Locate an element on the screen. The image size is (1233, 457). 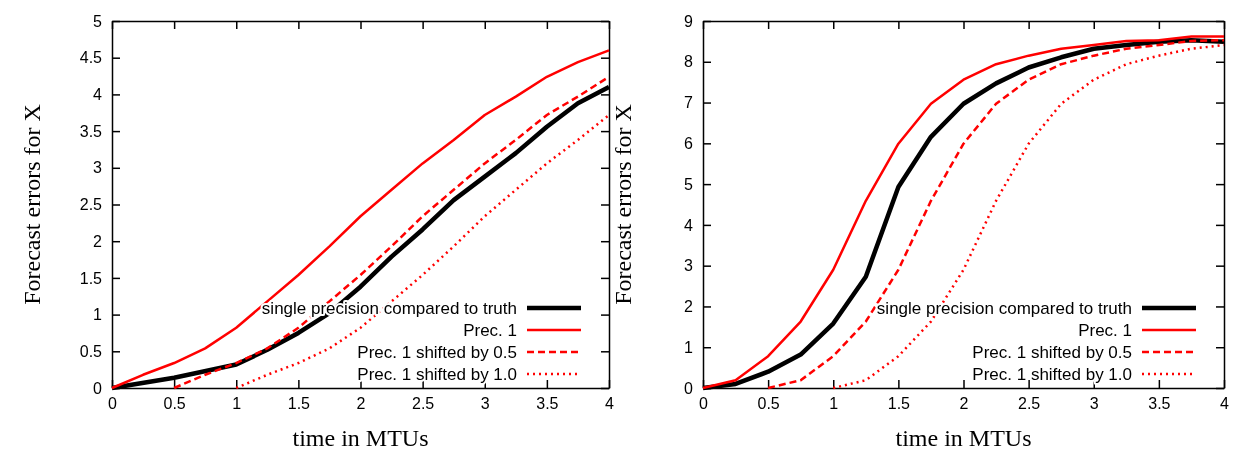
y-tick-label: 7 is located at coordinates (689, 103).